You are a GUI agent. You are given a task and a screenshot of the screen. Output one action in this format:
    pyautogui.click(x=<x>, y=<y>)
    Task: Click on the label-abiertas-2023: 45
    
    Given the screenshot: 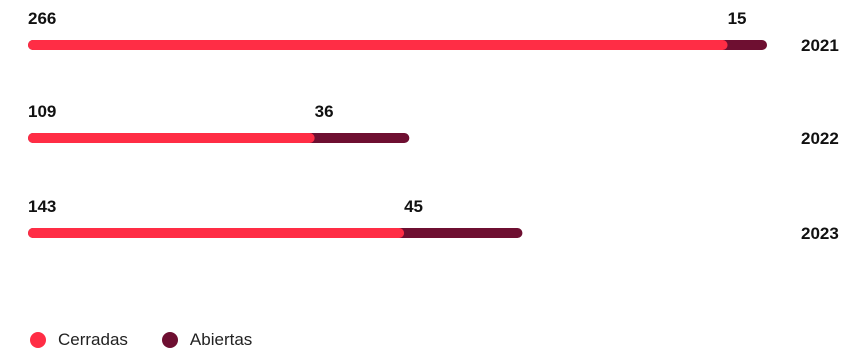 What is the action you would take?
    pyautogui.click(x=413, y=206)
    